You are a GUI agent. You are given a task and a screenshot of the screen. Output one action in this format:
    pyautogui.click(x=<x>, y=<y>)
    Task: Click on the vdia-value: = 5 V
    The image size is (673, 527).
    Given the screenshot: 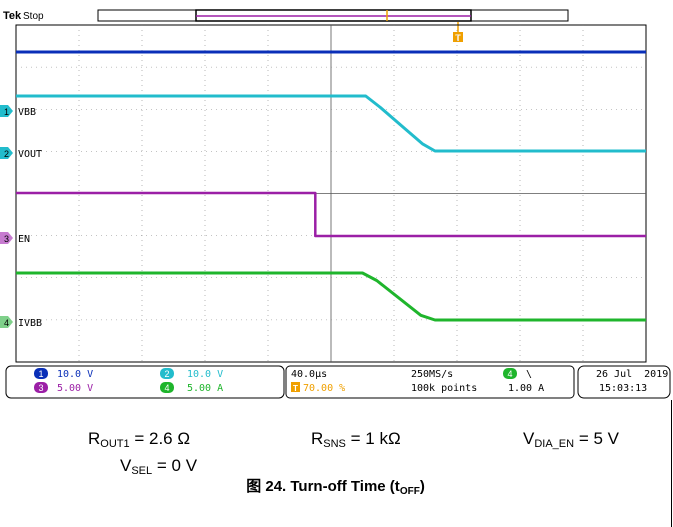 What is the action you would take?
    pyautogui.click(x=596, y=438)
    